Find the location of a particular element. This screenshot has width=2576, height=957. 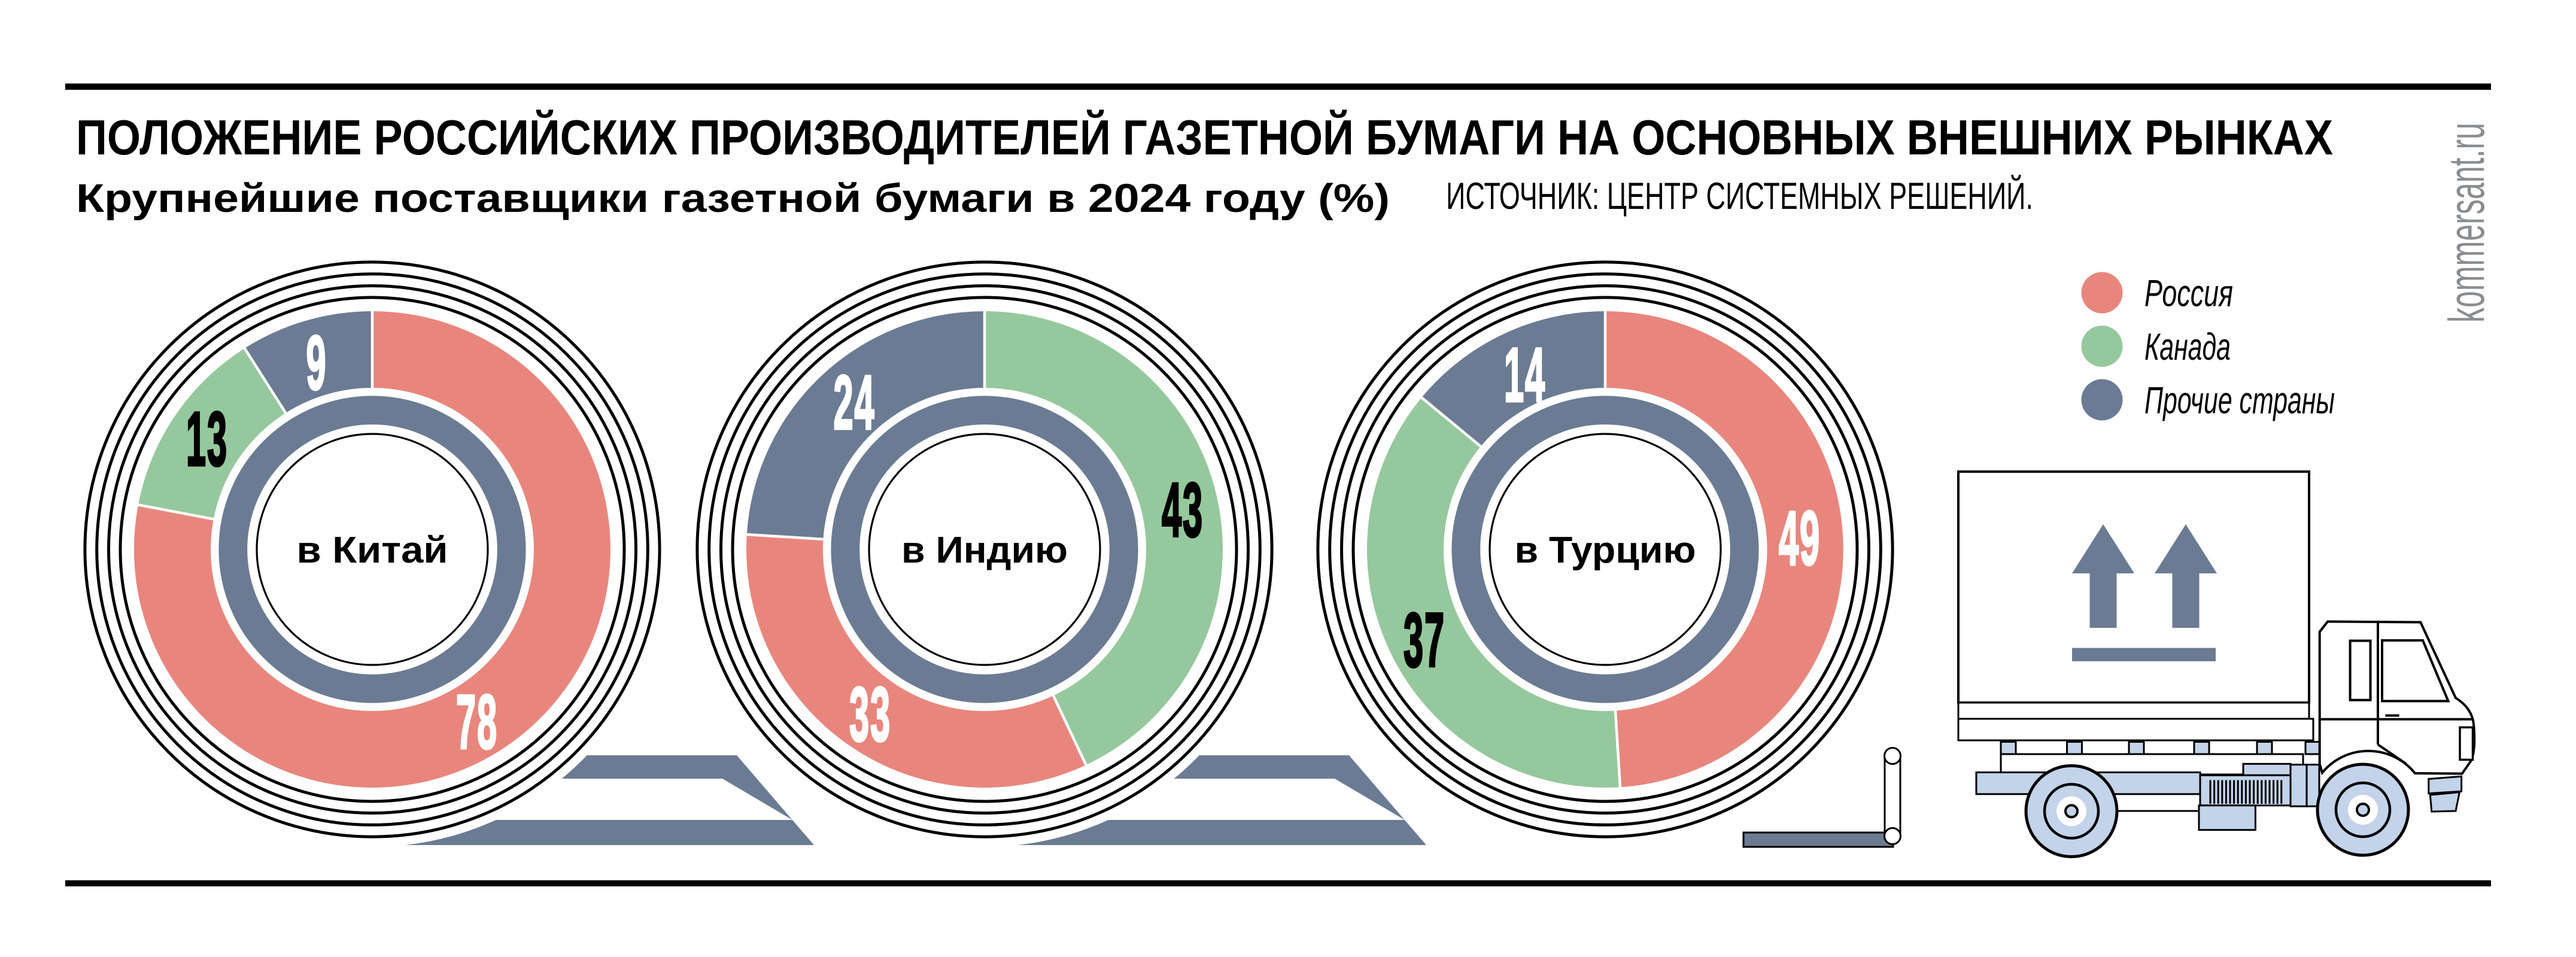

svg-text: в Индию is located at coordinates (985, 550).